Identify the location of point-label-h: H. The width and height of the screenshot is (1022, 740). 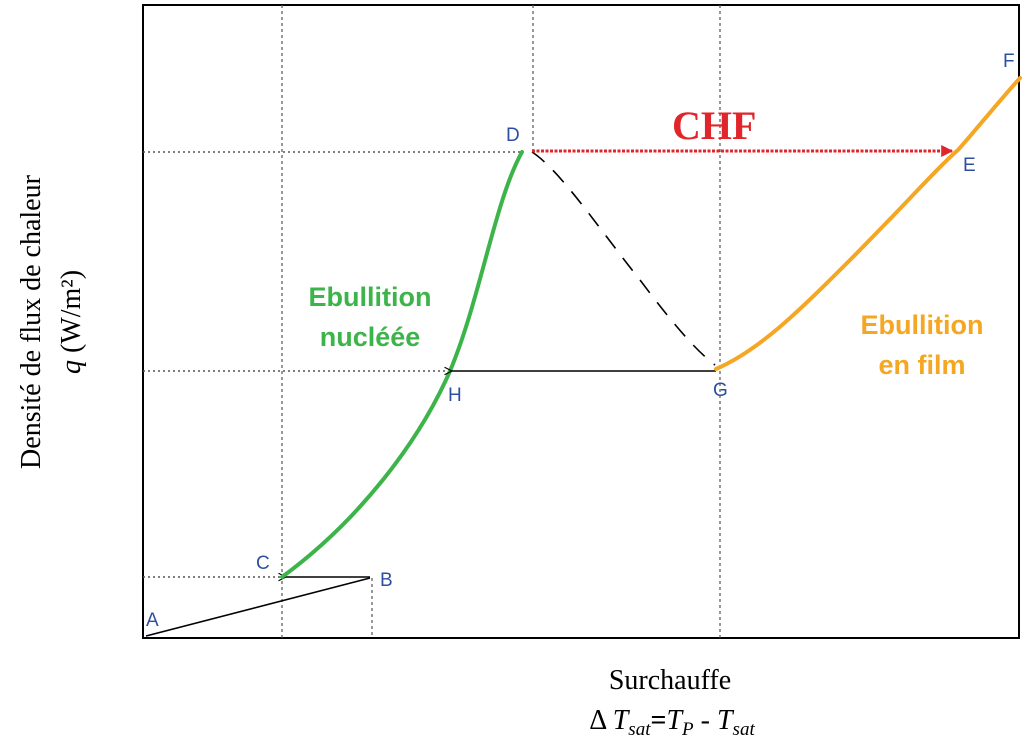
(455, 395).